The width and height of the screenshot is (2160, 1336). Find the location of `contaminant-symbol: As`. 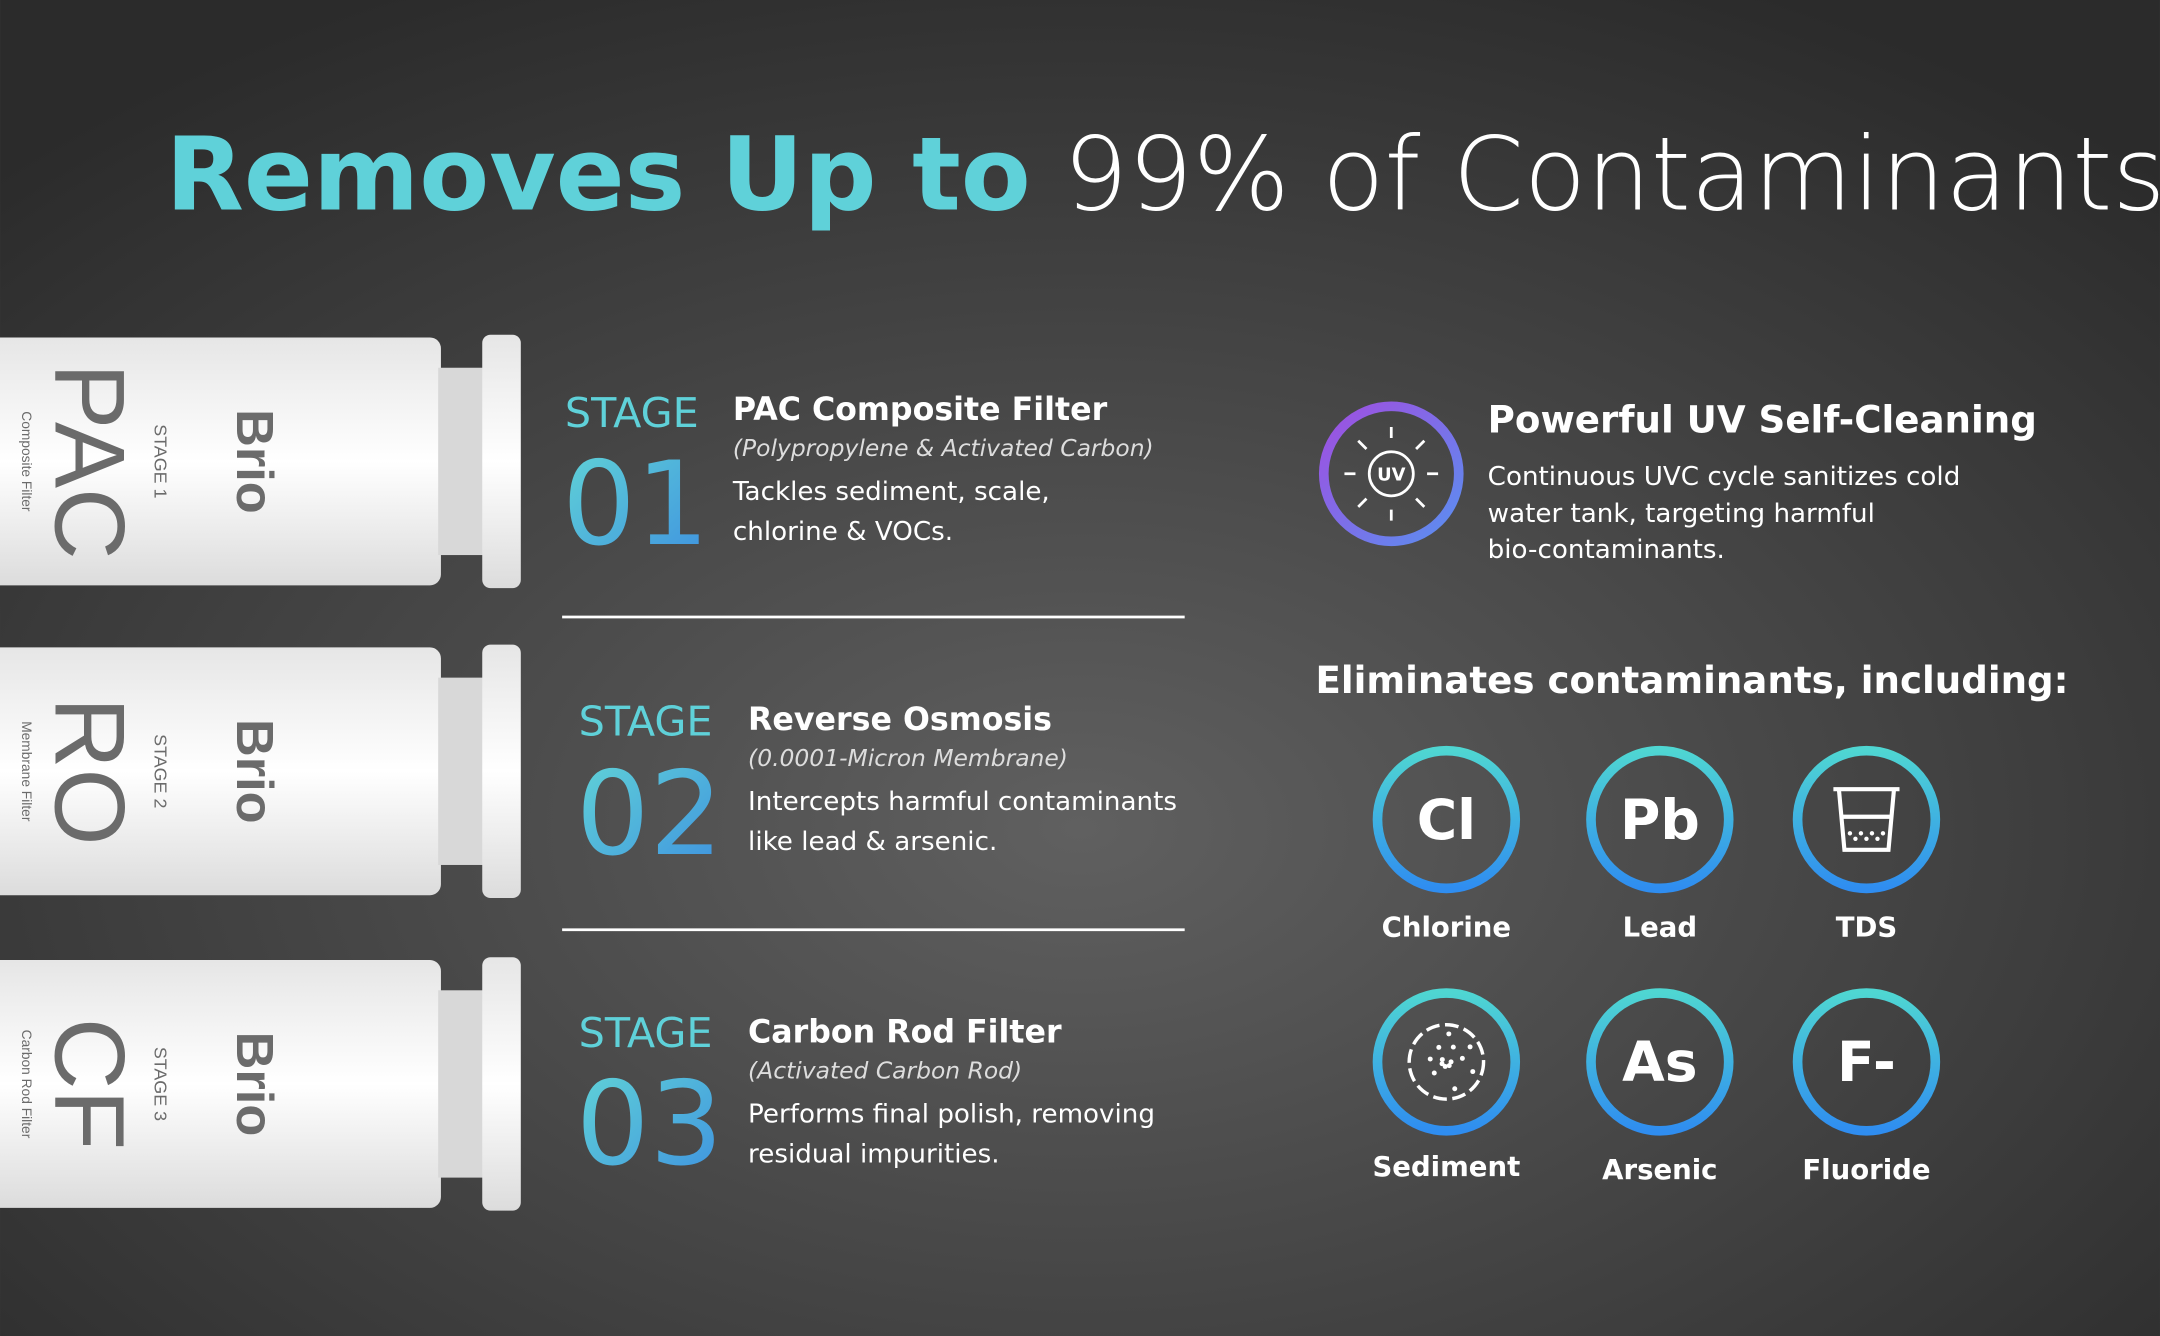

contaminant-symbol: As is located at coordinates (1659, 1062).